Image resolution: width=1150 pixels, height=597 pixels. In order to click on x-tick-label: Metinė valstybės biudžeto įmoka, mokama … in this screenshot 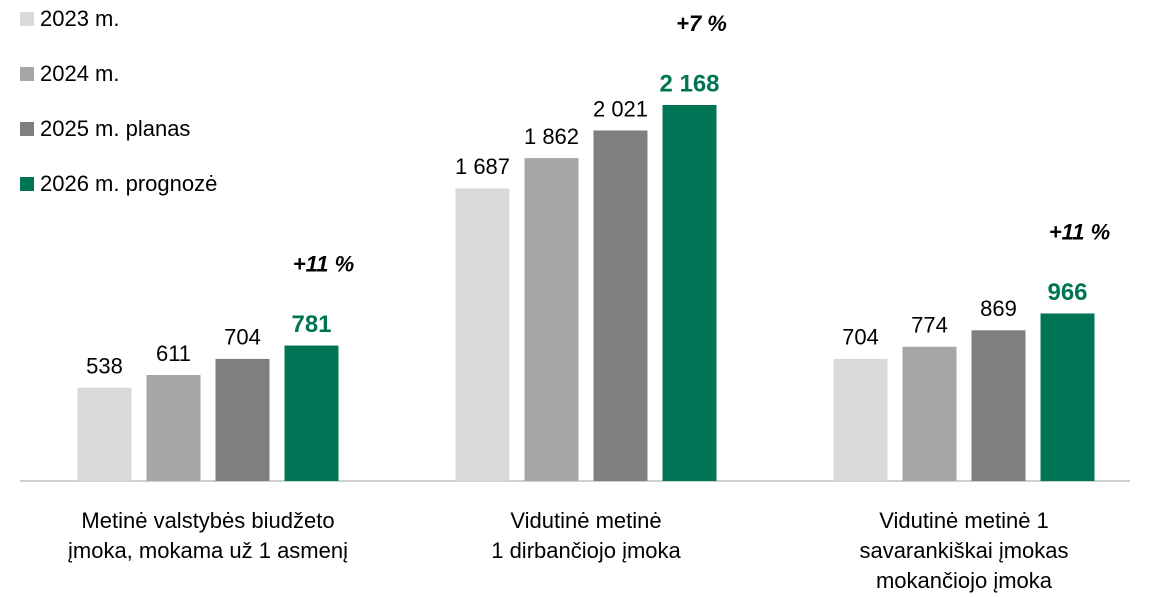, I will do `click(208, 535)`.